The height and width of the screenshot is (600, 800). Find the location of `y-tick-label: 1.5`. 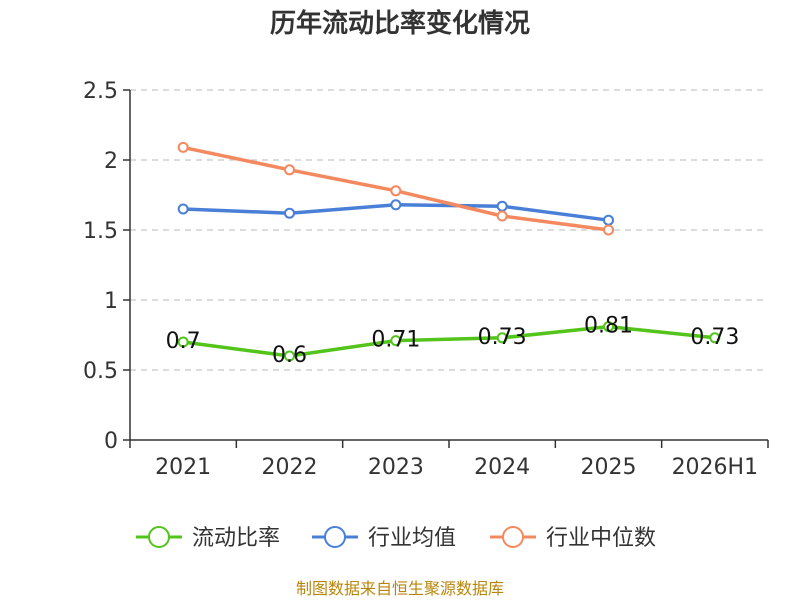

y-tick-label: 1.5 is located at coordinates (100, 231).